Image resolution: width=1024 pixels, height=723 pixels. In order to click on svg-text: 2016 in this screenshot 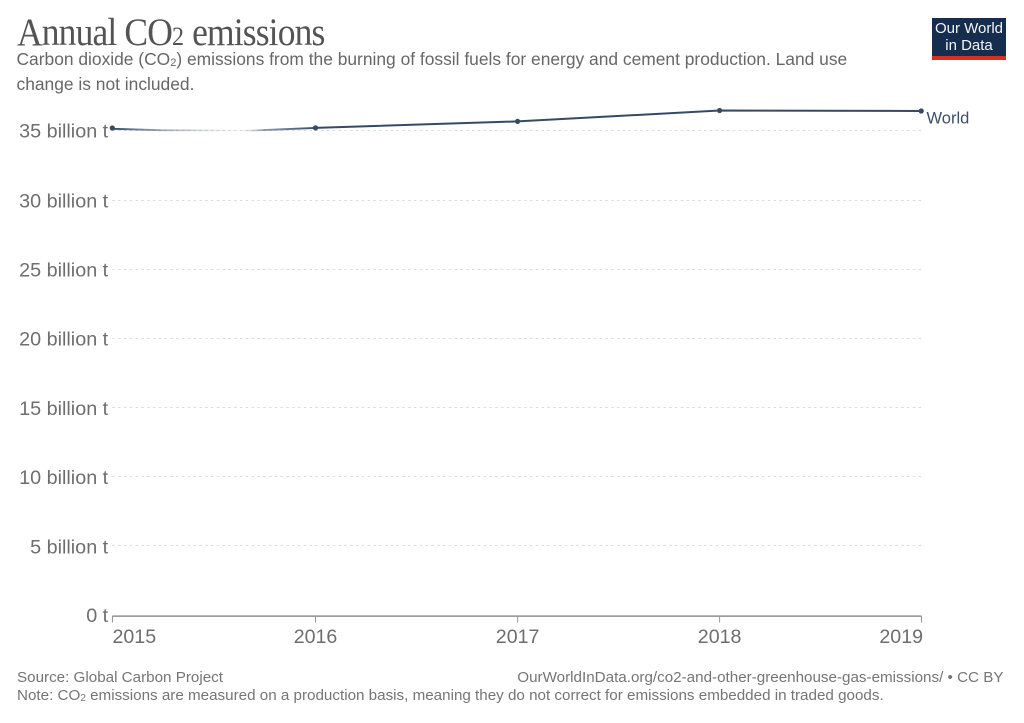, I will do `click(316, 637)`.